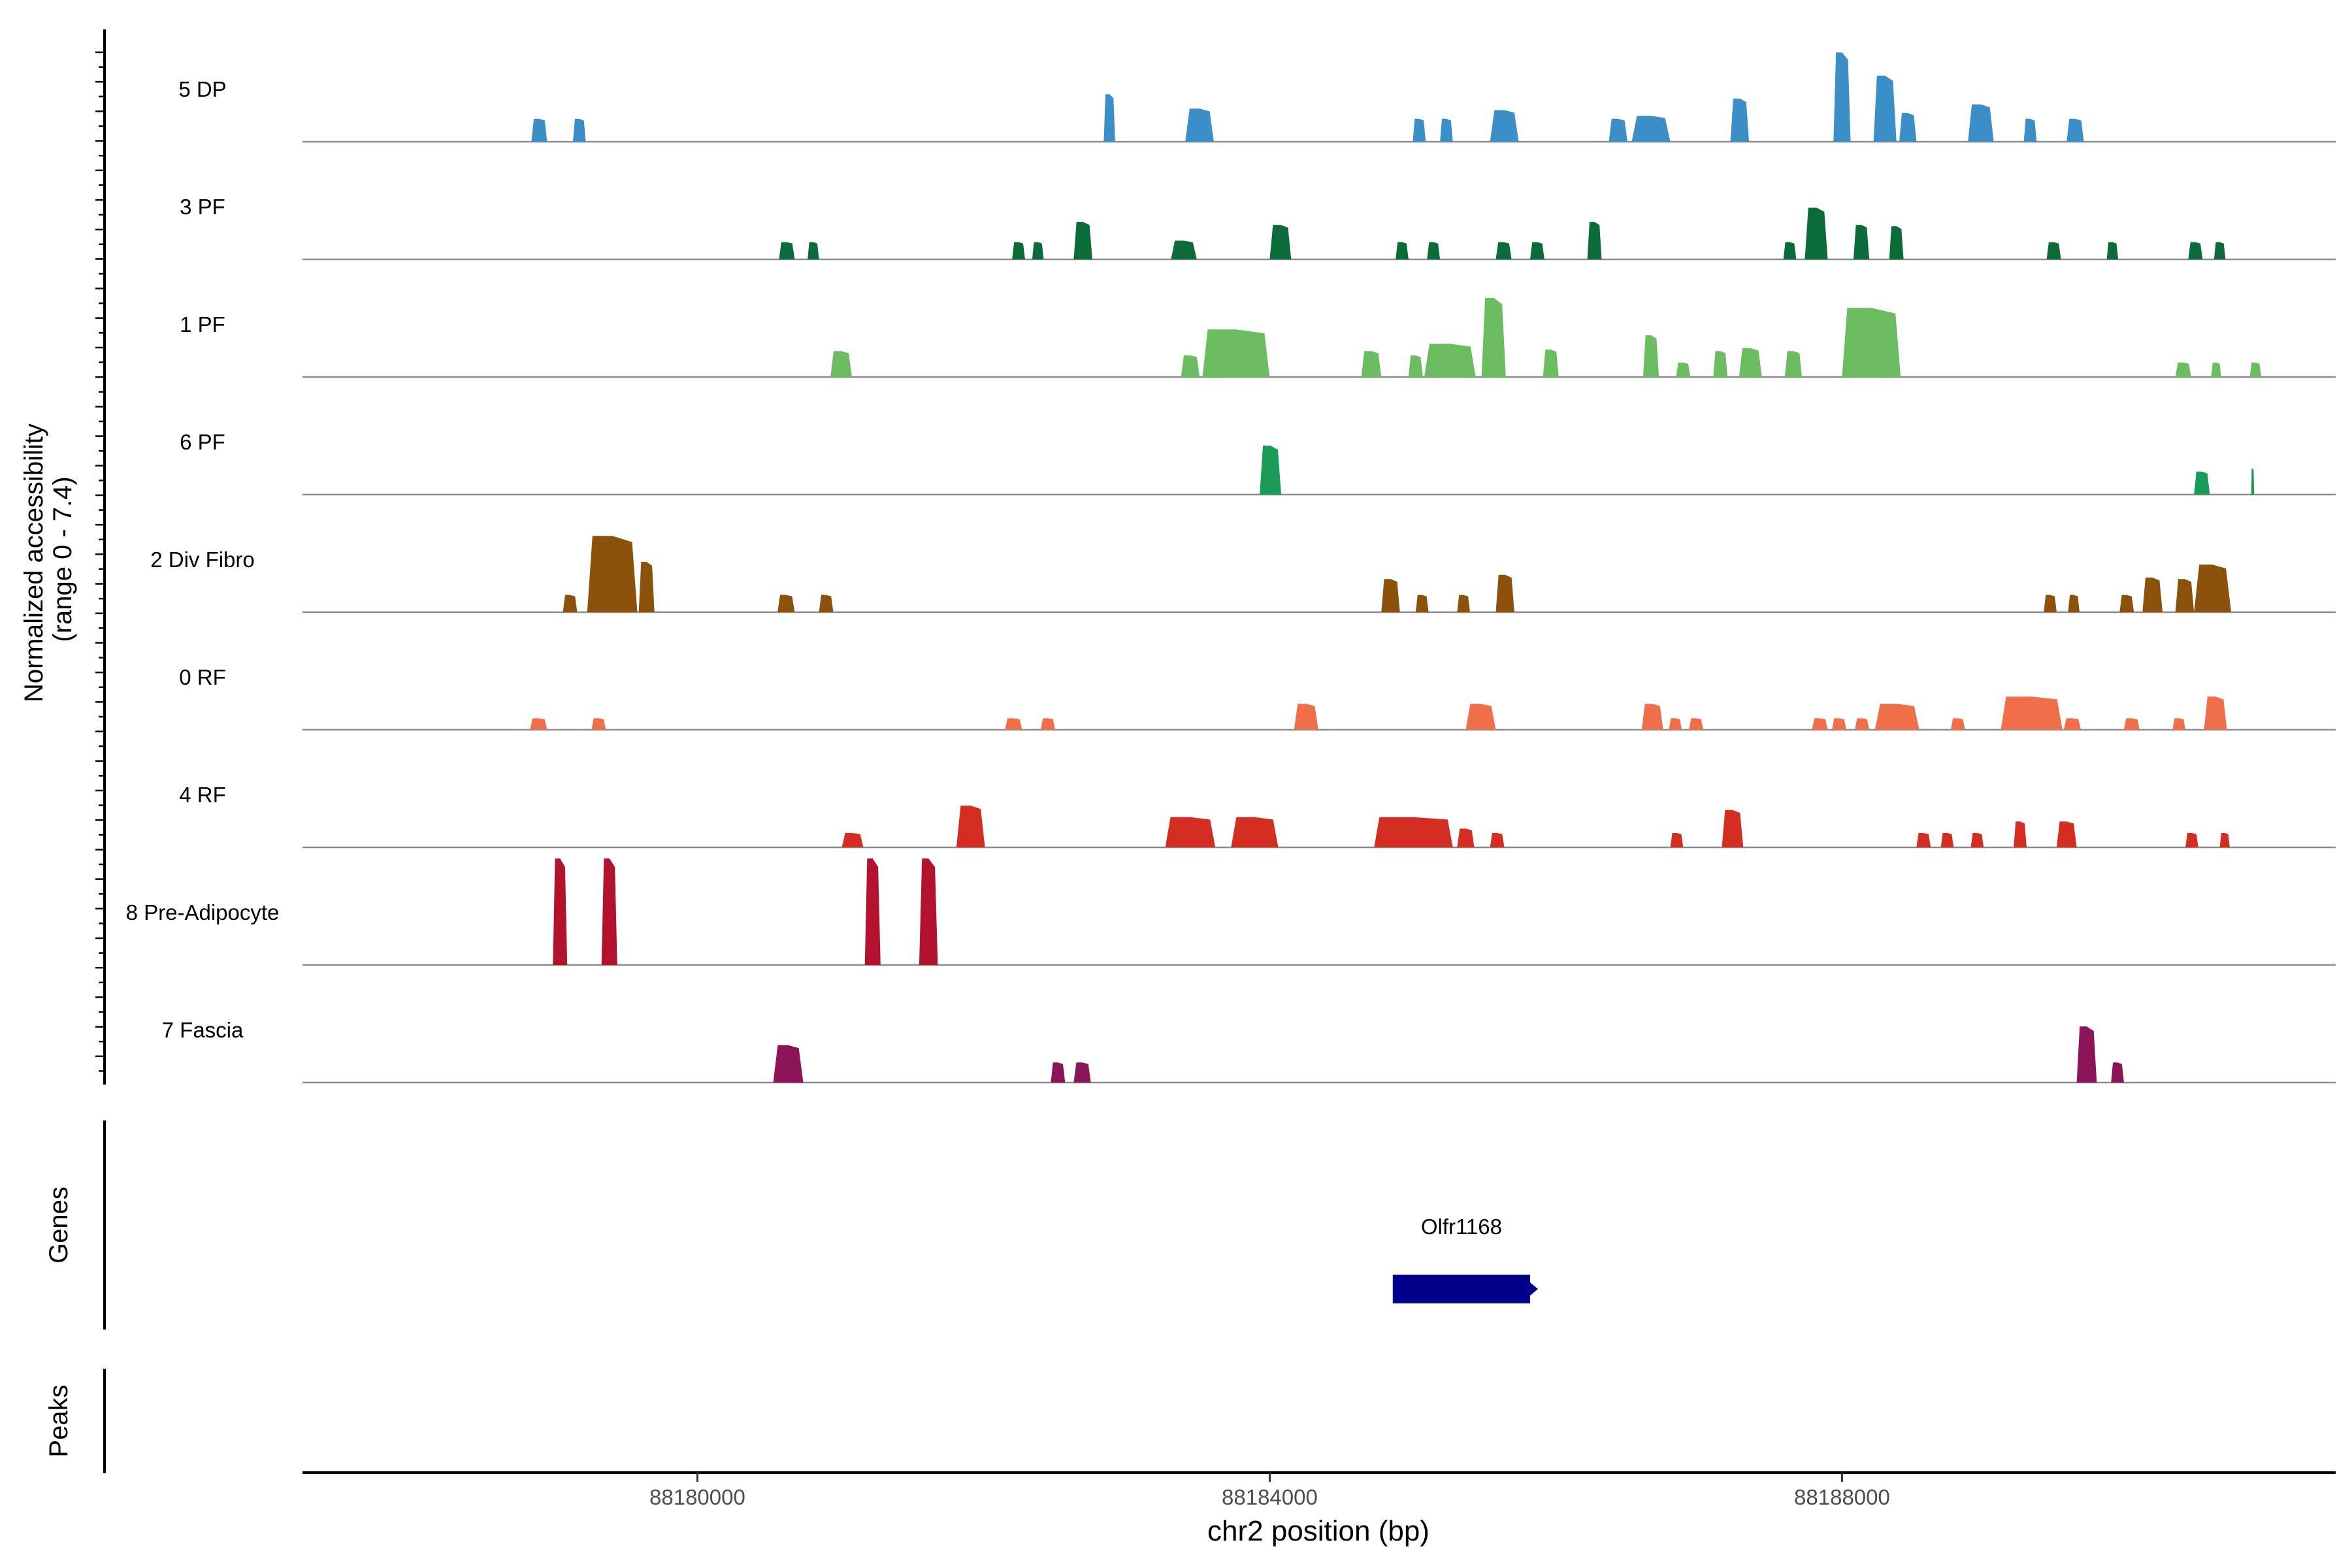 The width and height of the screenshot is (2352, 1568). Describe the element at coordinates (1534, 1289) in the screenshot. I see `gene-strand-arrow` at that location.